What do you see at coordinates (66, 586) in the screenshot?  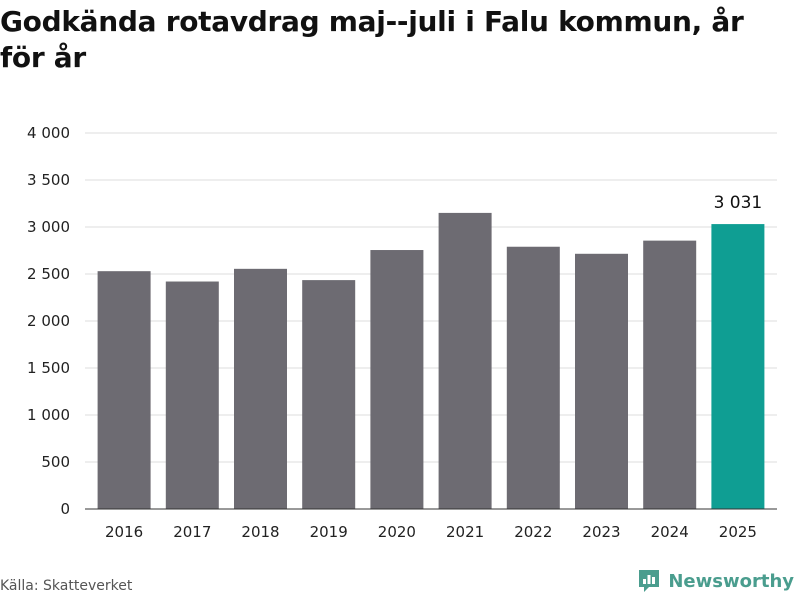 I see `source-note: Källa: Skatteverket` at bounding box center [66, 586].